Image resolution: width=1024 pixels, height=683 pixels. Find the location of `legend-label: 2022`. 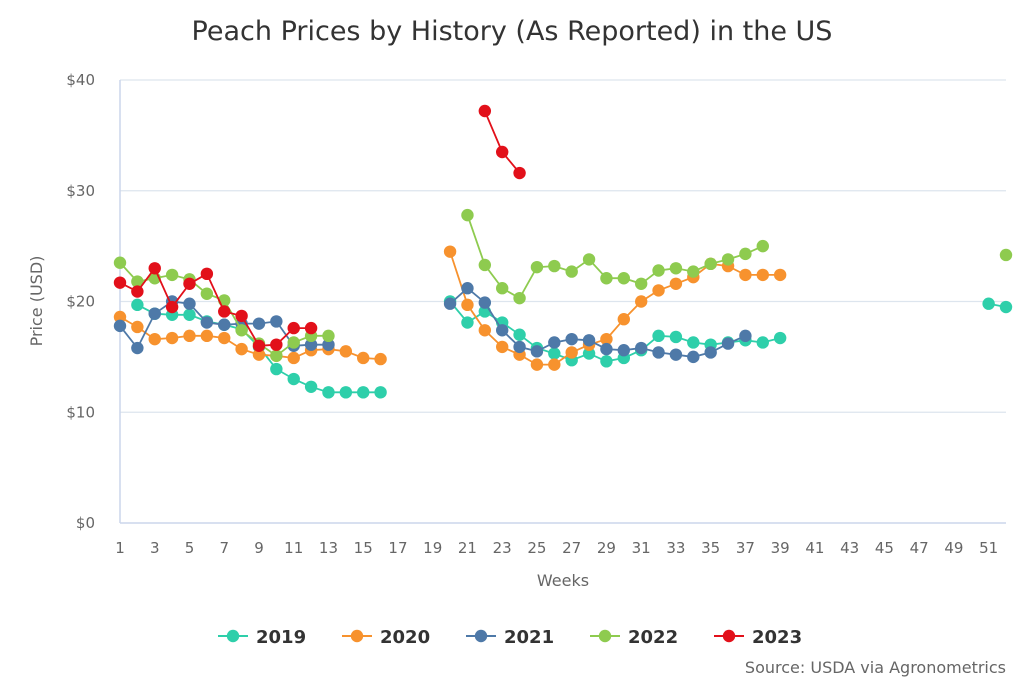

legend-label: 2022 is located at coordinates (653, 637).